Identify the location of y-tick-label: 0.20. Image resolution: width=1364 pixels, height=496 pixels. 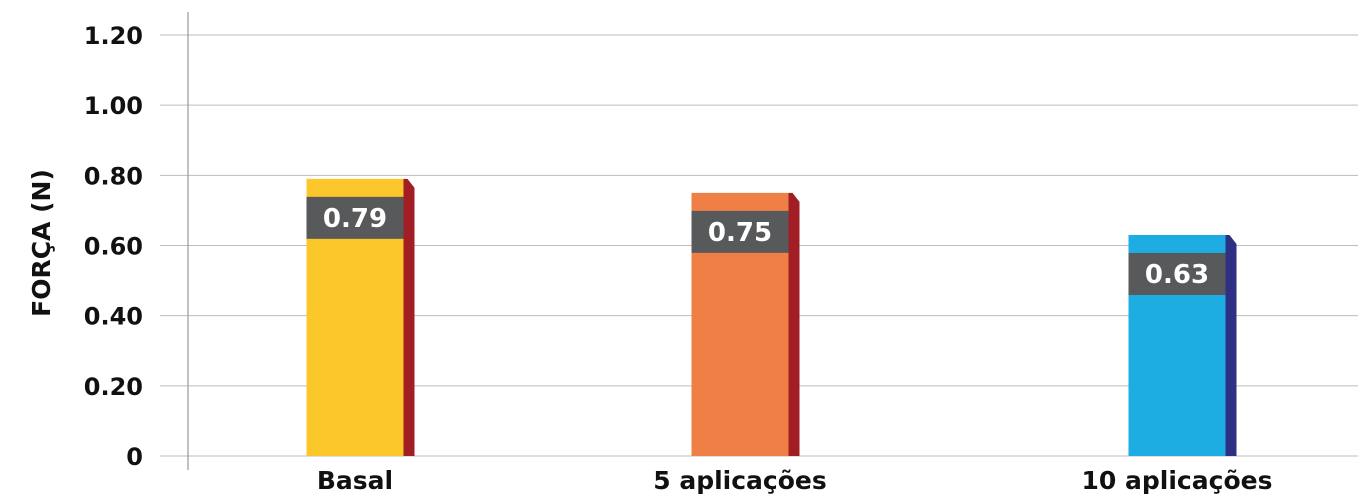
(113, 387).